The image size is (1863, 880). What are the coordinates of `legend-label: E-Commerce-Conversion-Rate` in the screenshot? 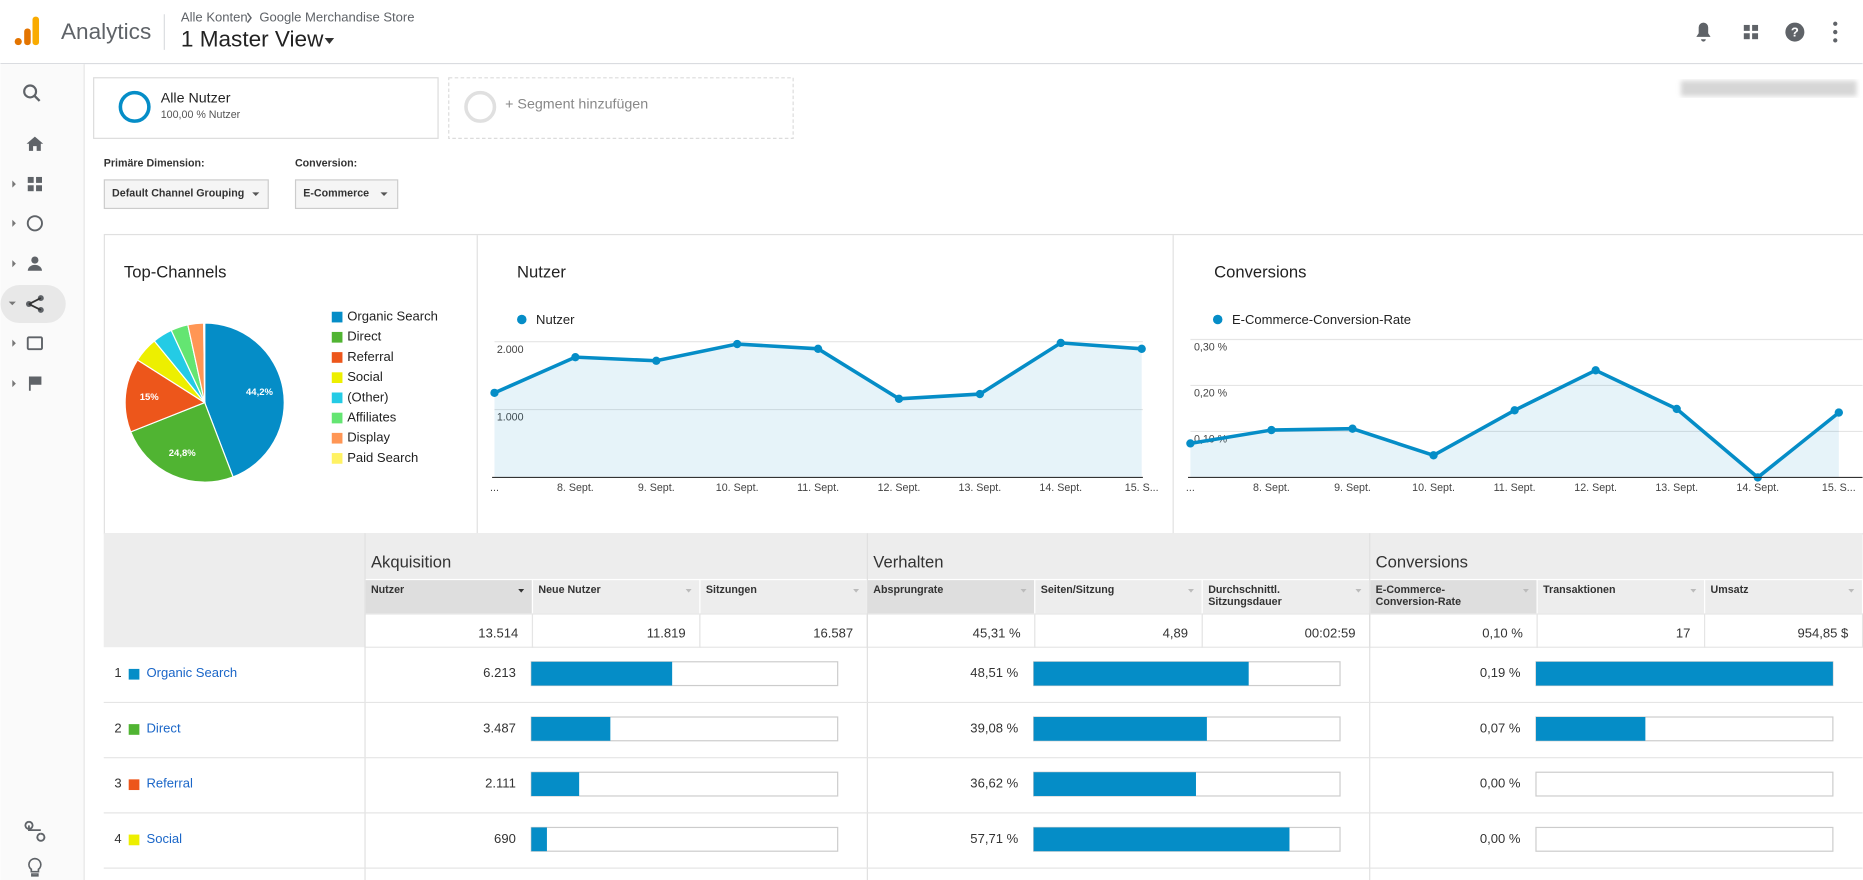 It's located at (1321, 319).